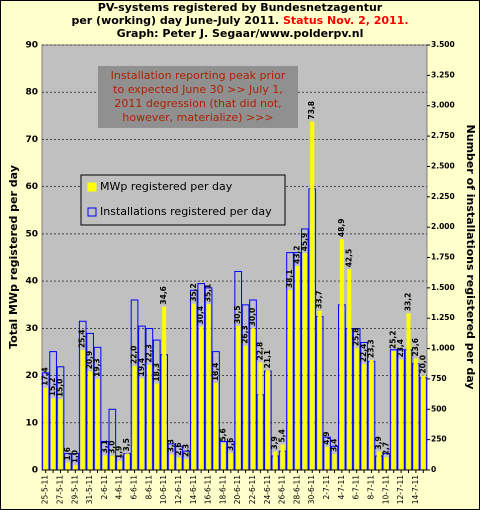  What do you see at coordinates (363, 353) in the screenshot?
I see `data-label: 22,4` at bounding box center [363, 353].